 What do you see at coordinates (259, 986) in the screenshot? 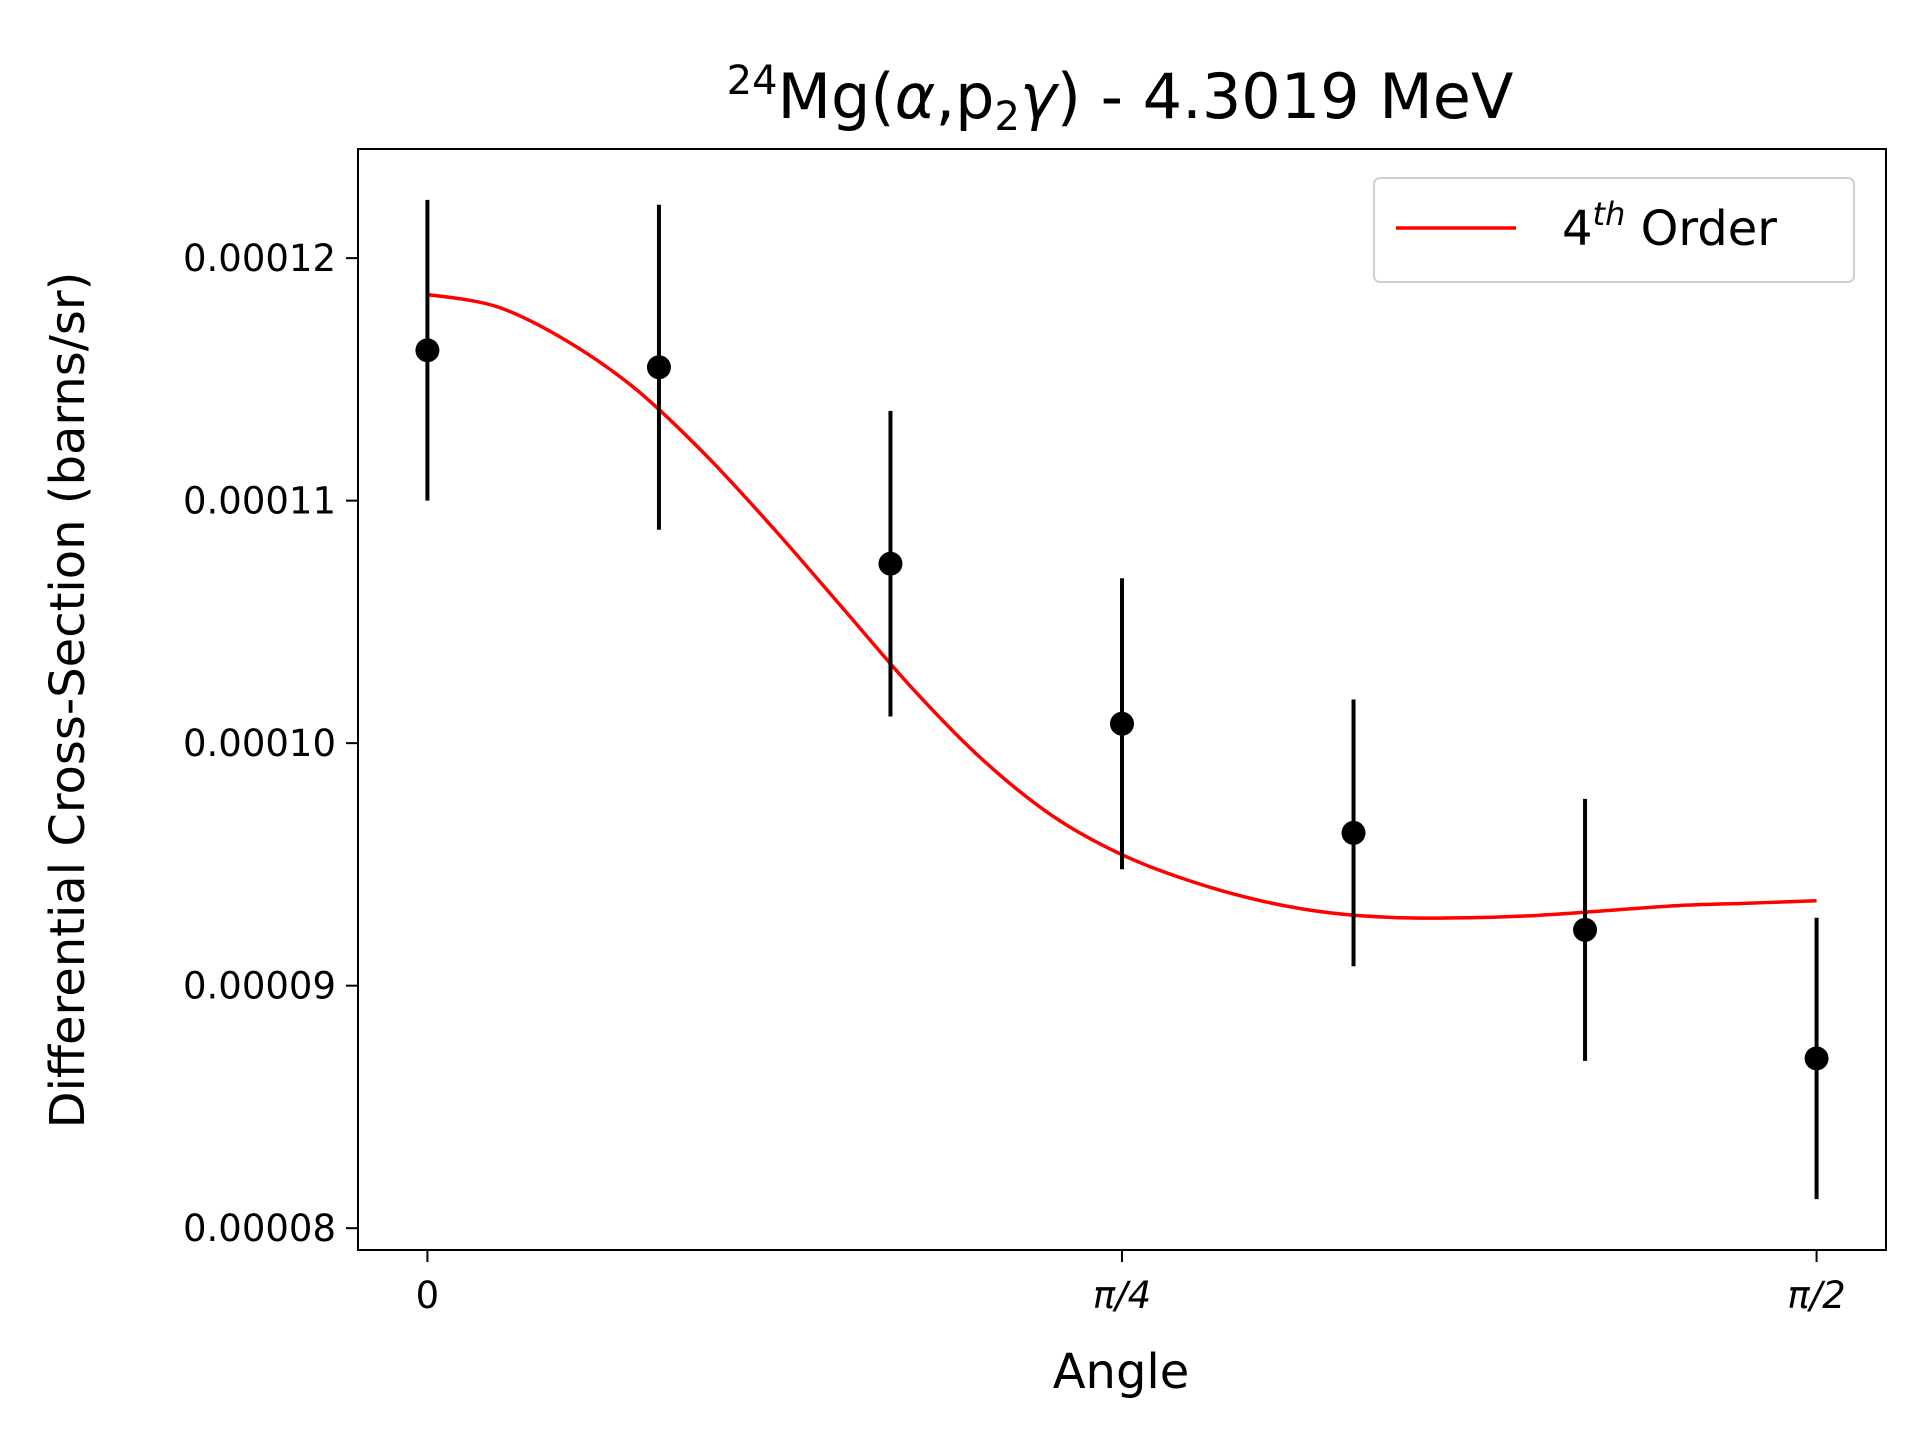
I see `y-tick-label: 0.00009` at bounding box center [259, 986].